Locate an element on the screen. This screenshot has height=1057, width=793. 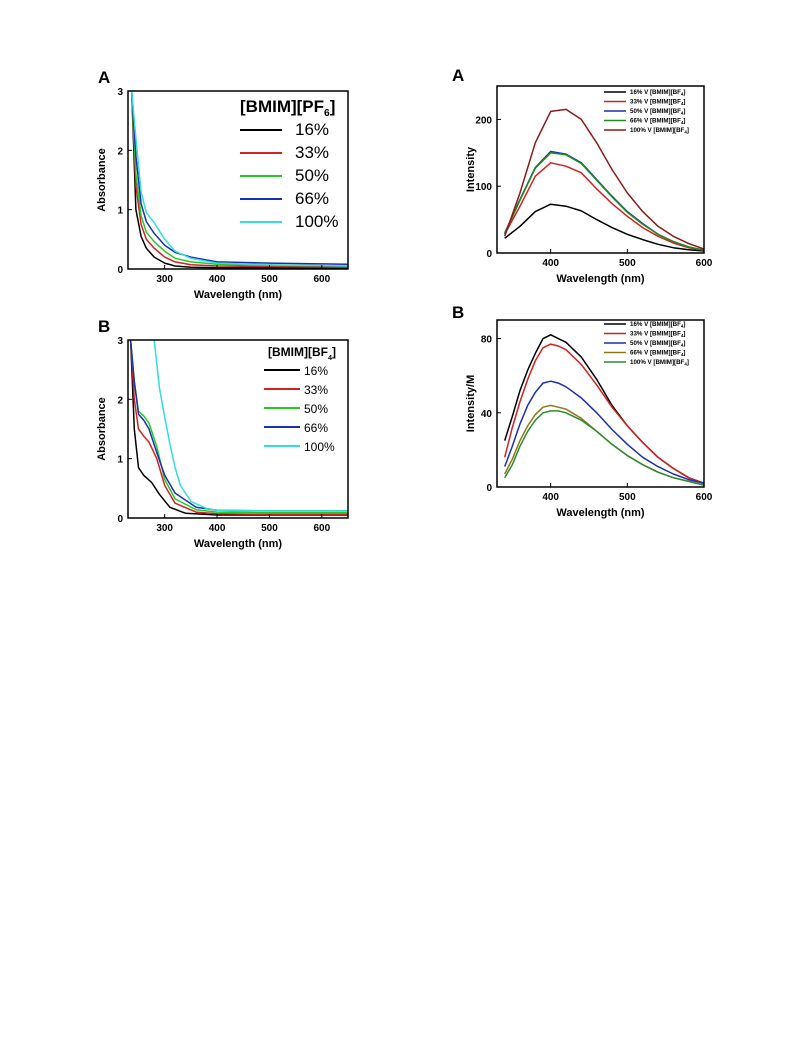
legend-label-main: 50% V [BMIM][BF is located at coordinates (655, 343).